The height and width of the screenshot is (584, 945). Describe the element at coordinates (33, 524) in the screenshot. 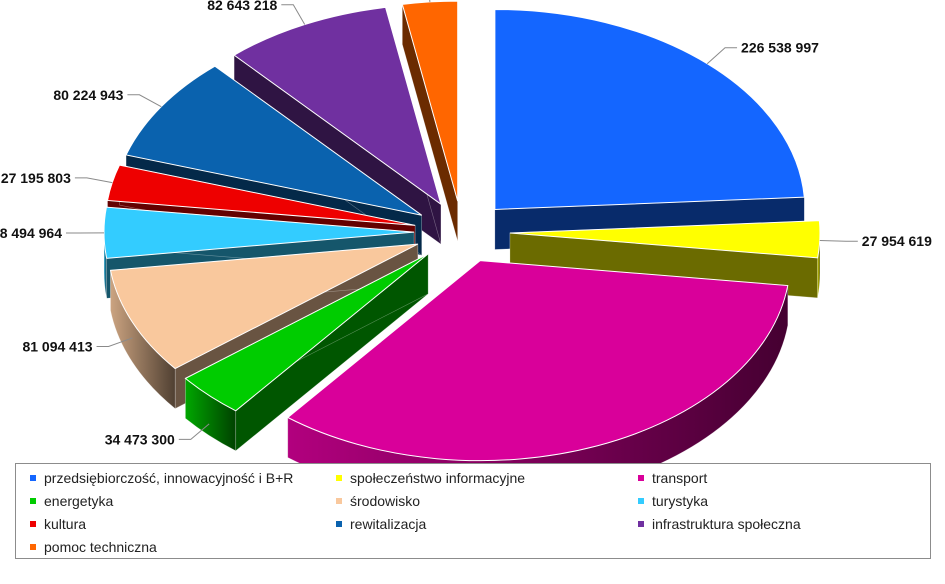

I see `legend-swatch-kultura` at that location.